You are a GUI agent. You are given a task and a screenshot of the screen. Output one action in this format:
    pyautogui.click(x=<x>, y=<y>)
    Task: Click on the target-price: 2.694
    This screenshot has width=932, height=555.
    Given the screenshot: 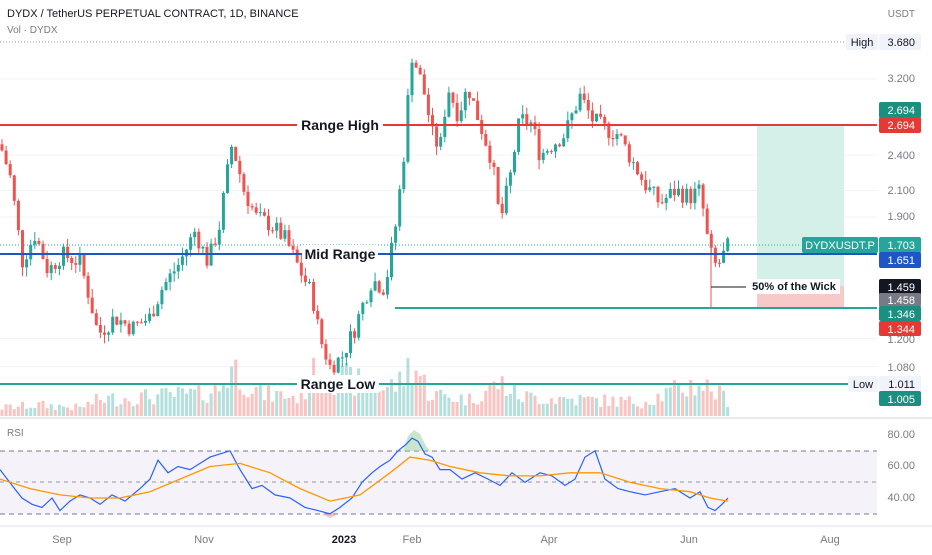 What is the action you would take?
    pyautogui.click(x=901, y=111)
    